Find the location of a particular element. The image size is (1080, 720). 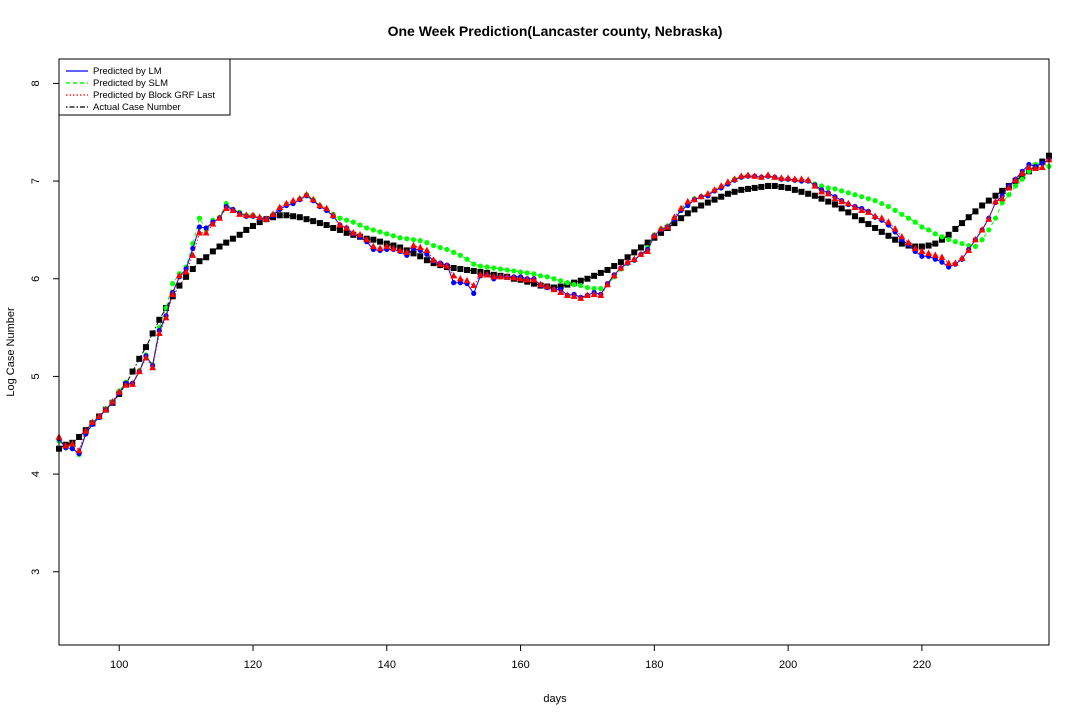

x-tick-label: 100 is located at coordinates (119, 665).